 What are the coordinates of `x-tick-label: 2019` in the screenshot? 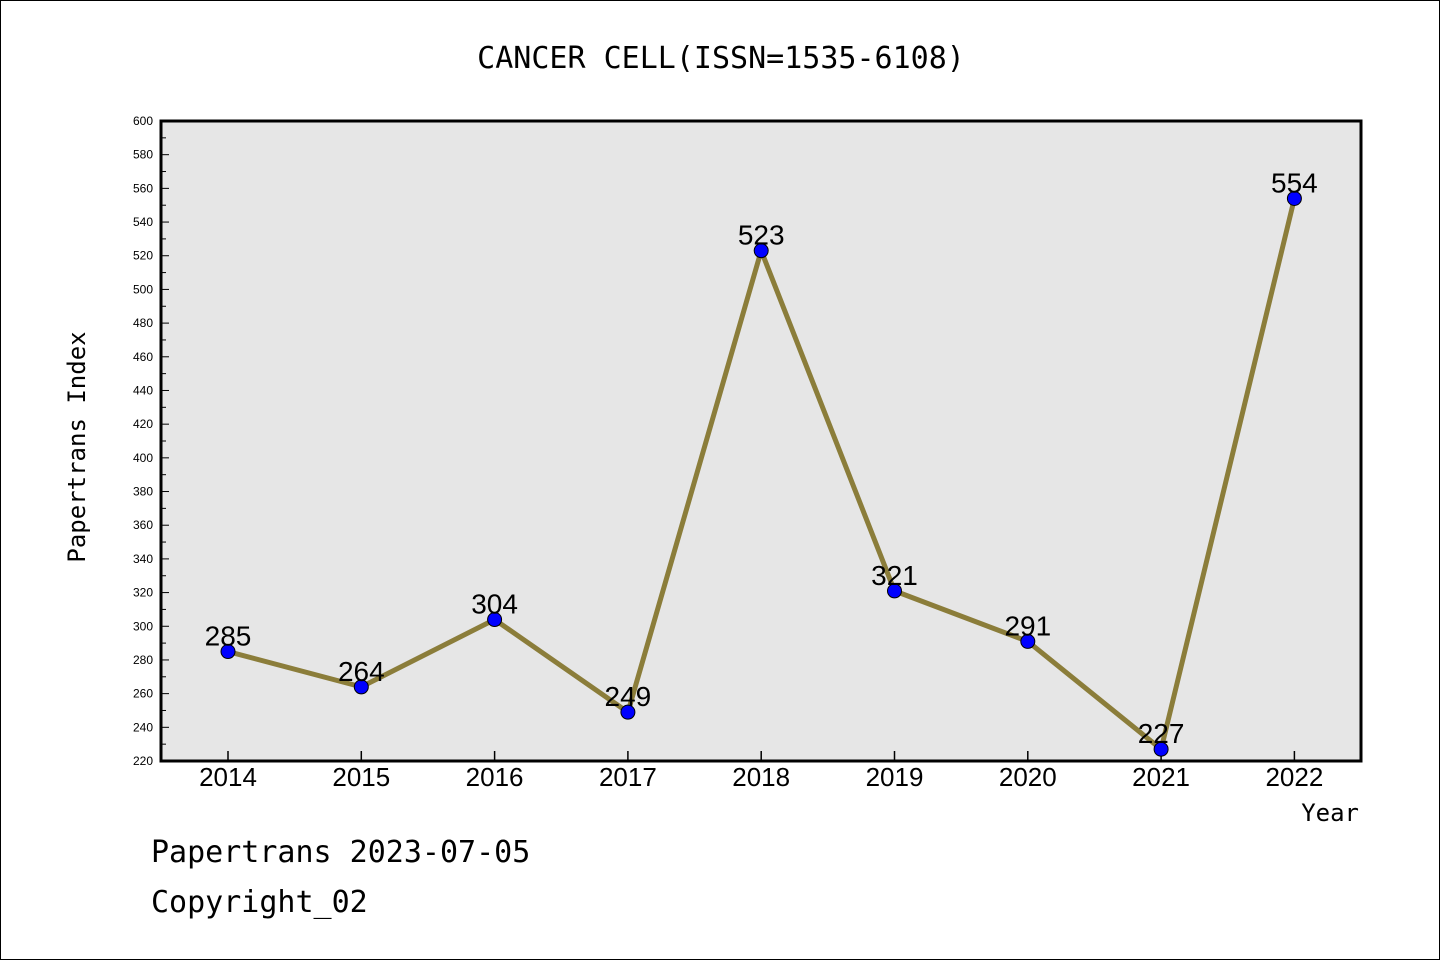 It's located at (895, 777).